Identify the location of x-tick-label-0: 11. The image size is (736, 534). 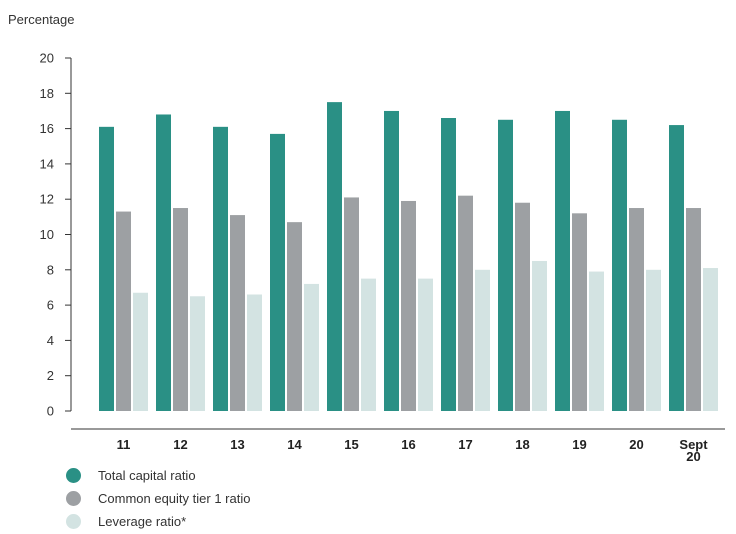
(124, 444).